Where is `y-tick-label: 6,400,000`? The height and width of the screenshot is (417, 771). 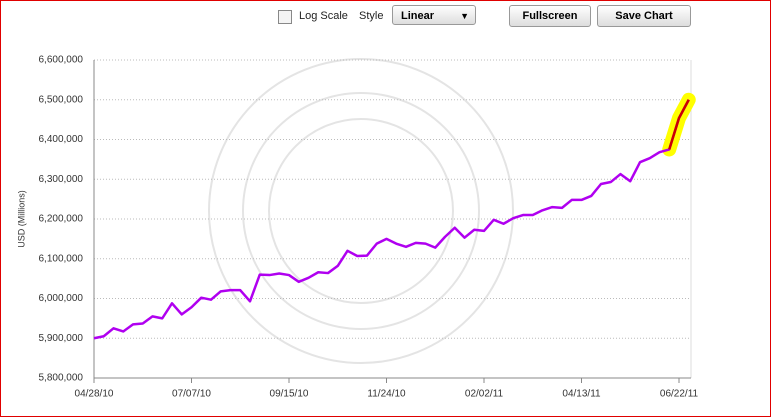
y-tick-label: 6,400,000 is located at coordinates (61, 139).